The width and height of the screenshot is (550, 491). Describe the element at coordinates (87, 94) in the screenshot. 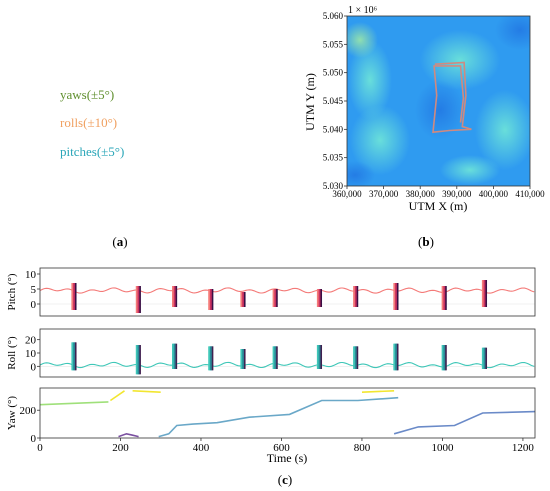

I see `legend-item-yaws: yaws(±5°)` at that location.